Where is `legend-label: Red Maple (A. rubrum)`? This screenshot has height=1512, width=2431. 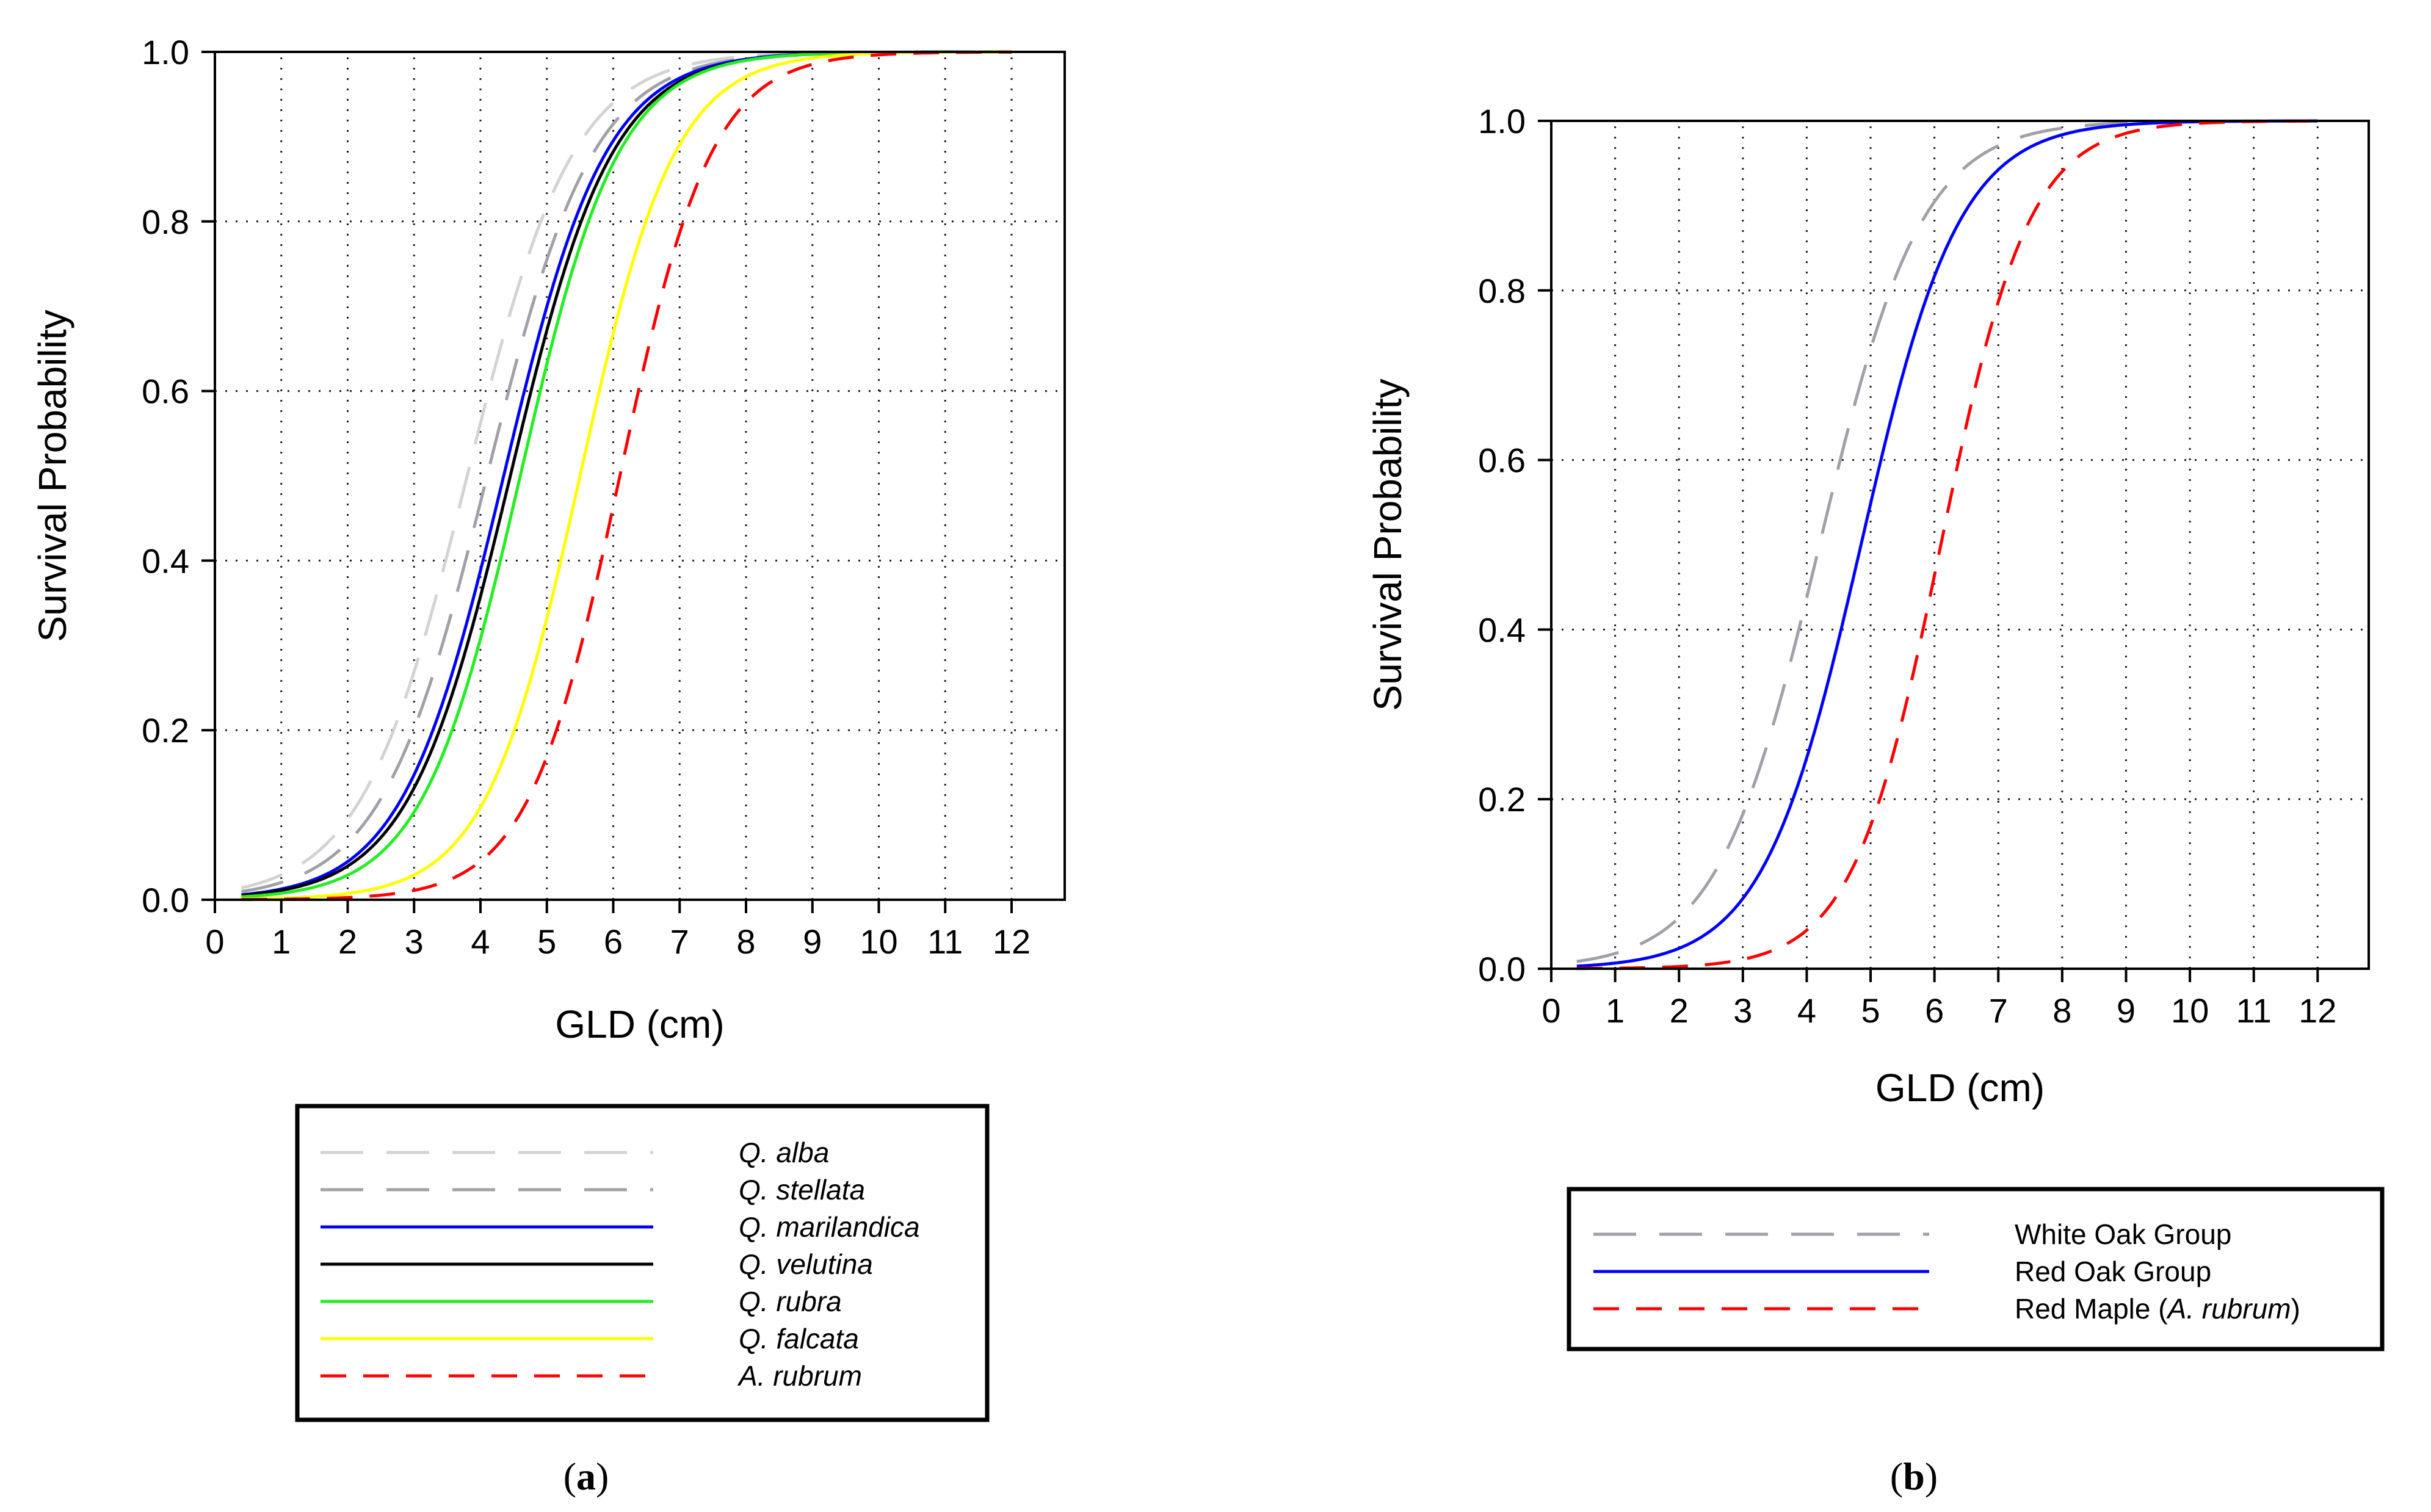
legend-label: Red Maple (A. rubrum) is located at coordinates (2157, 1309).